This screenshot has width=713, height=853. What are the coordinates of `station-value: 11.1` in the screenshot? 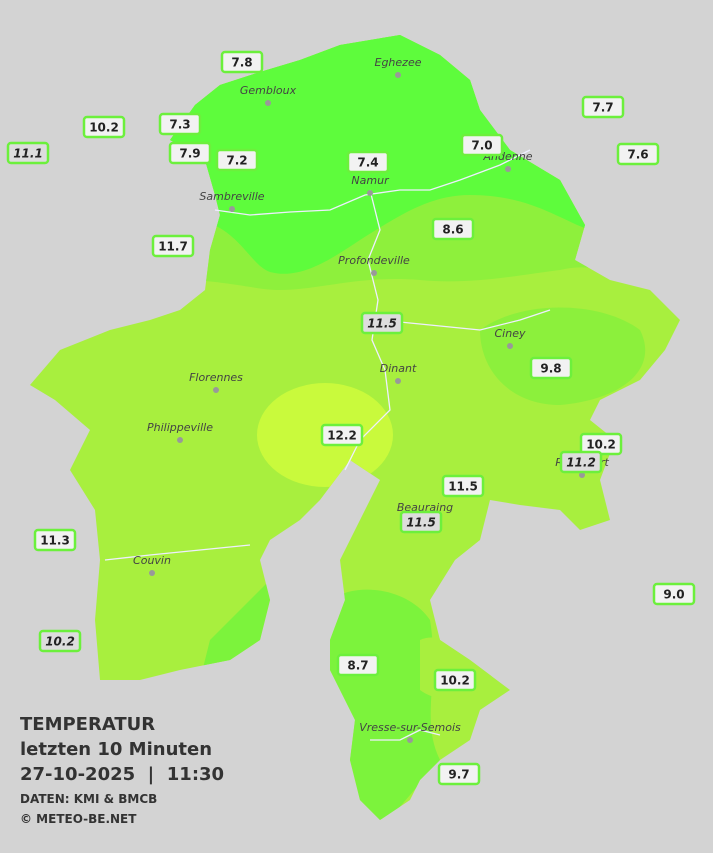 It's located at (28, 154).